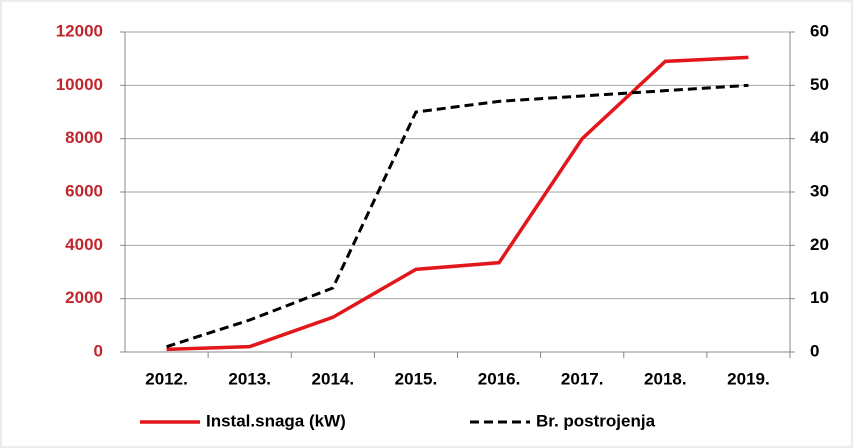 The image size is (853, 448). Describe the element at coordinates (416, 378) in the screenshot. I see `x-tick-label: 2015.` at that location.